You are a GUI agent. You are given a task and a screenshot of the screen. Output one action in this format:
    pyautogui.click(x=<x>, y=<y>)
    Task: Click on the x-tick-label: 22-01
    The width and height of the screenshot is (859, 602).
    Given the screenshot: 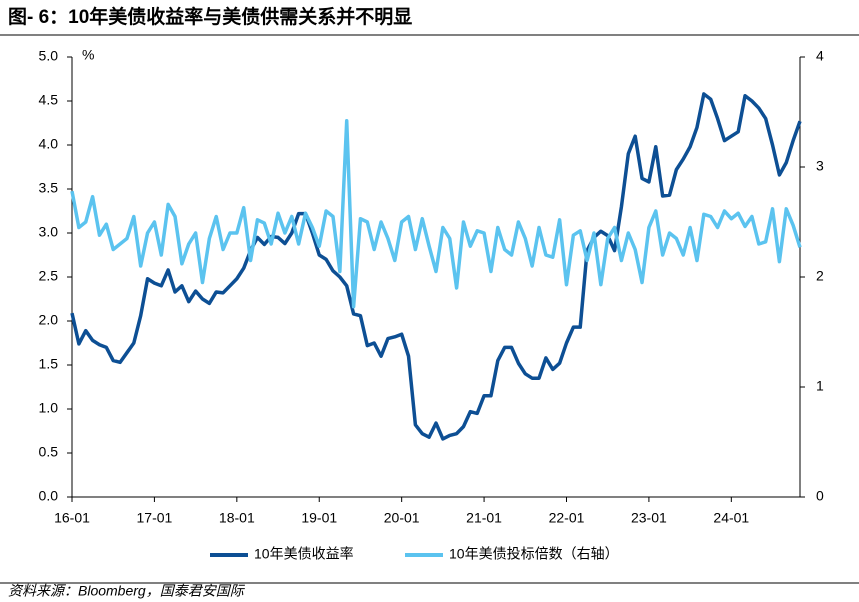 What is the action you would take?
    pyautogui.click(x=567, y=518)
    